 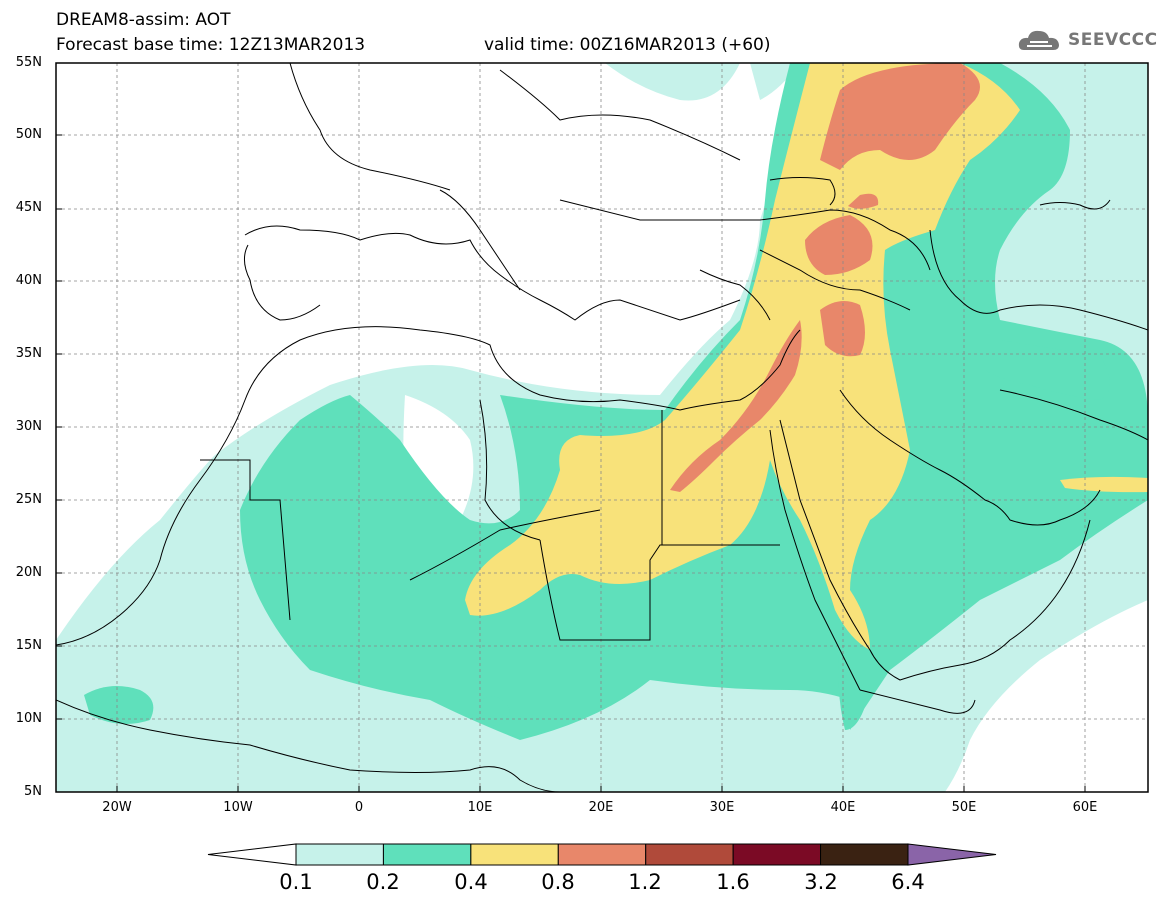 What do you see at coordinates (28, 353) in the screenshot?
I see `lat-label: 35N` at bounding box center [28, 353].